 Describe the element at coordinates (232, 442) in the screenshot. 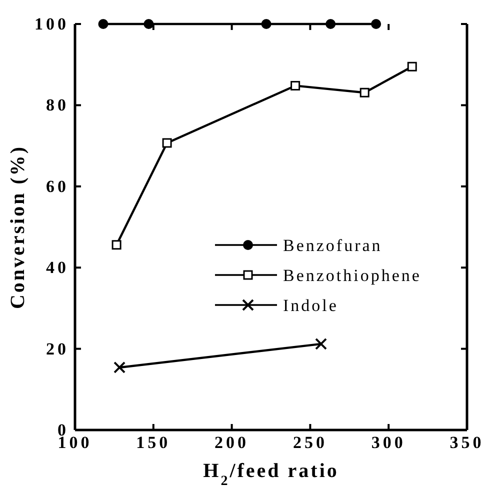

I see `x-tick-label: 200` at that location.